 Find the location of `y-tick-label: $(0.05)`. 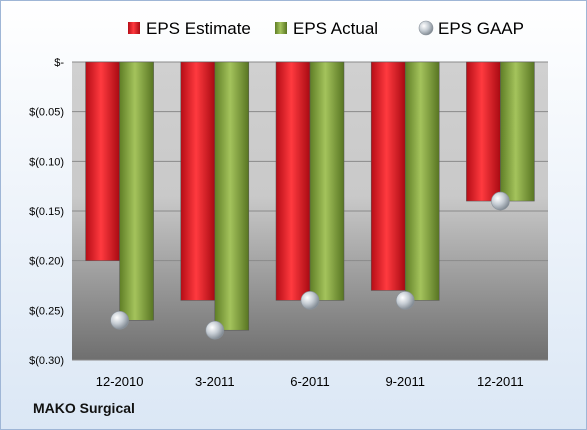

y-tick-label: $(0.05) is located at coordinates (46, 113).